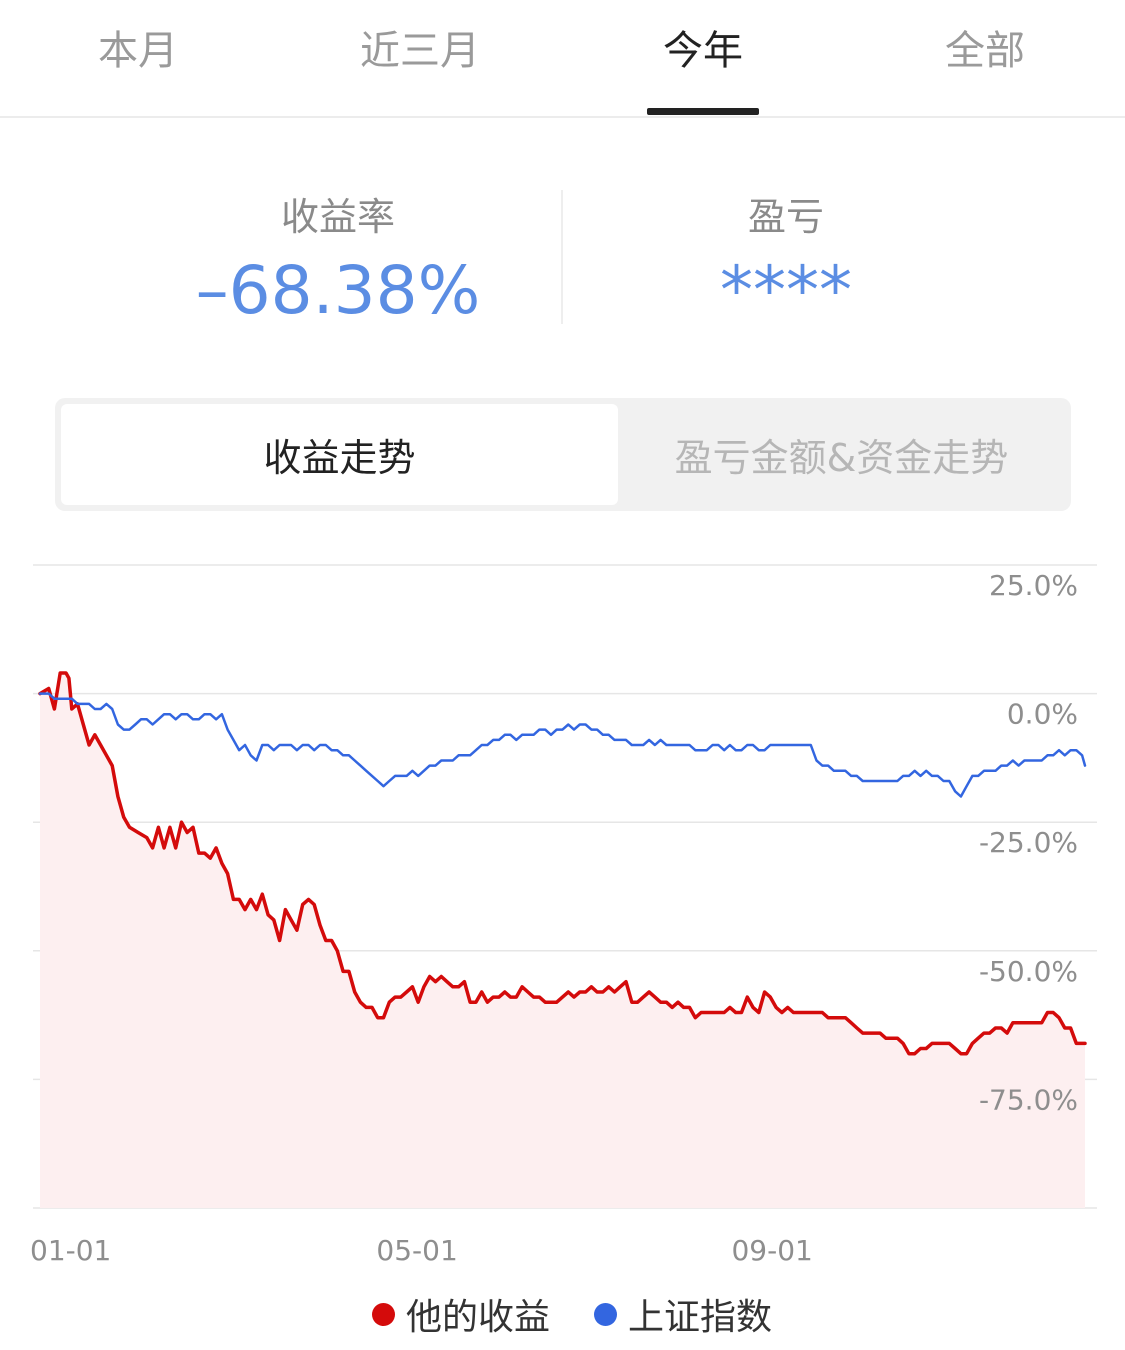 This screenshot has height=1350, width=1125. Describe the element at coordinates (1028, 842) in the screenshot. I see `y-tick-label: -25.0%` at that location.